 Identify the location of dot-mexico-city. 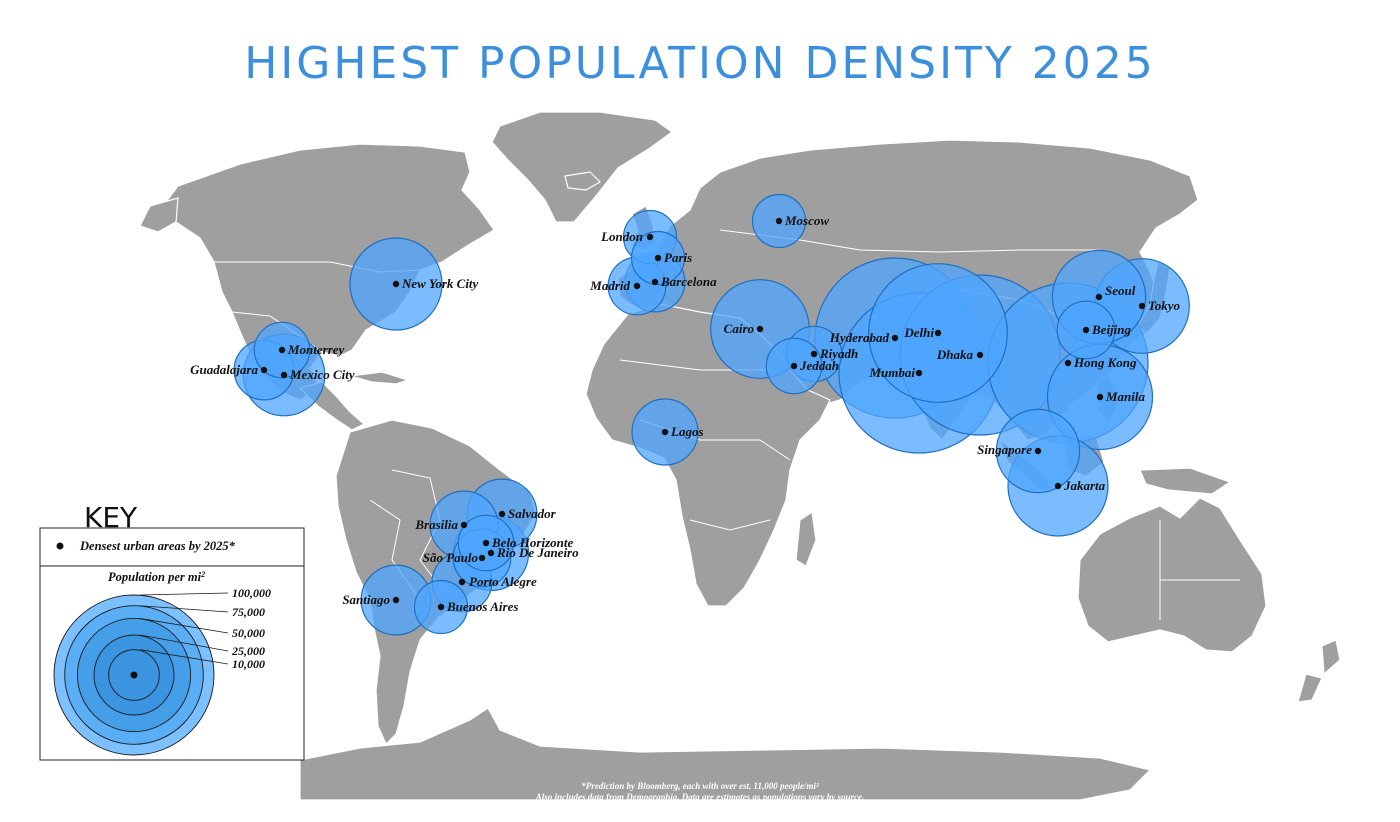
(284, 375).